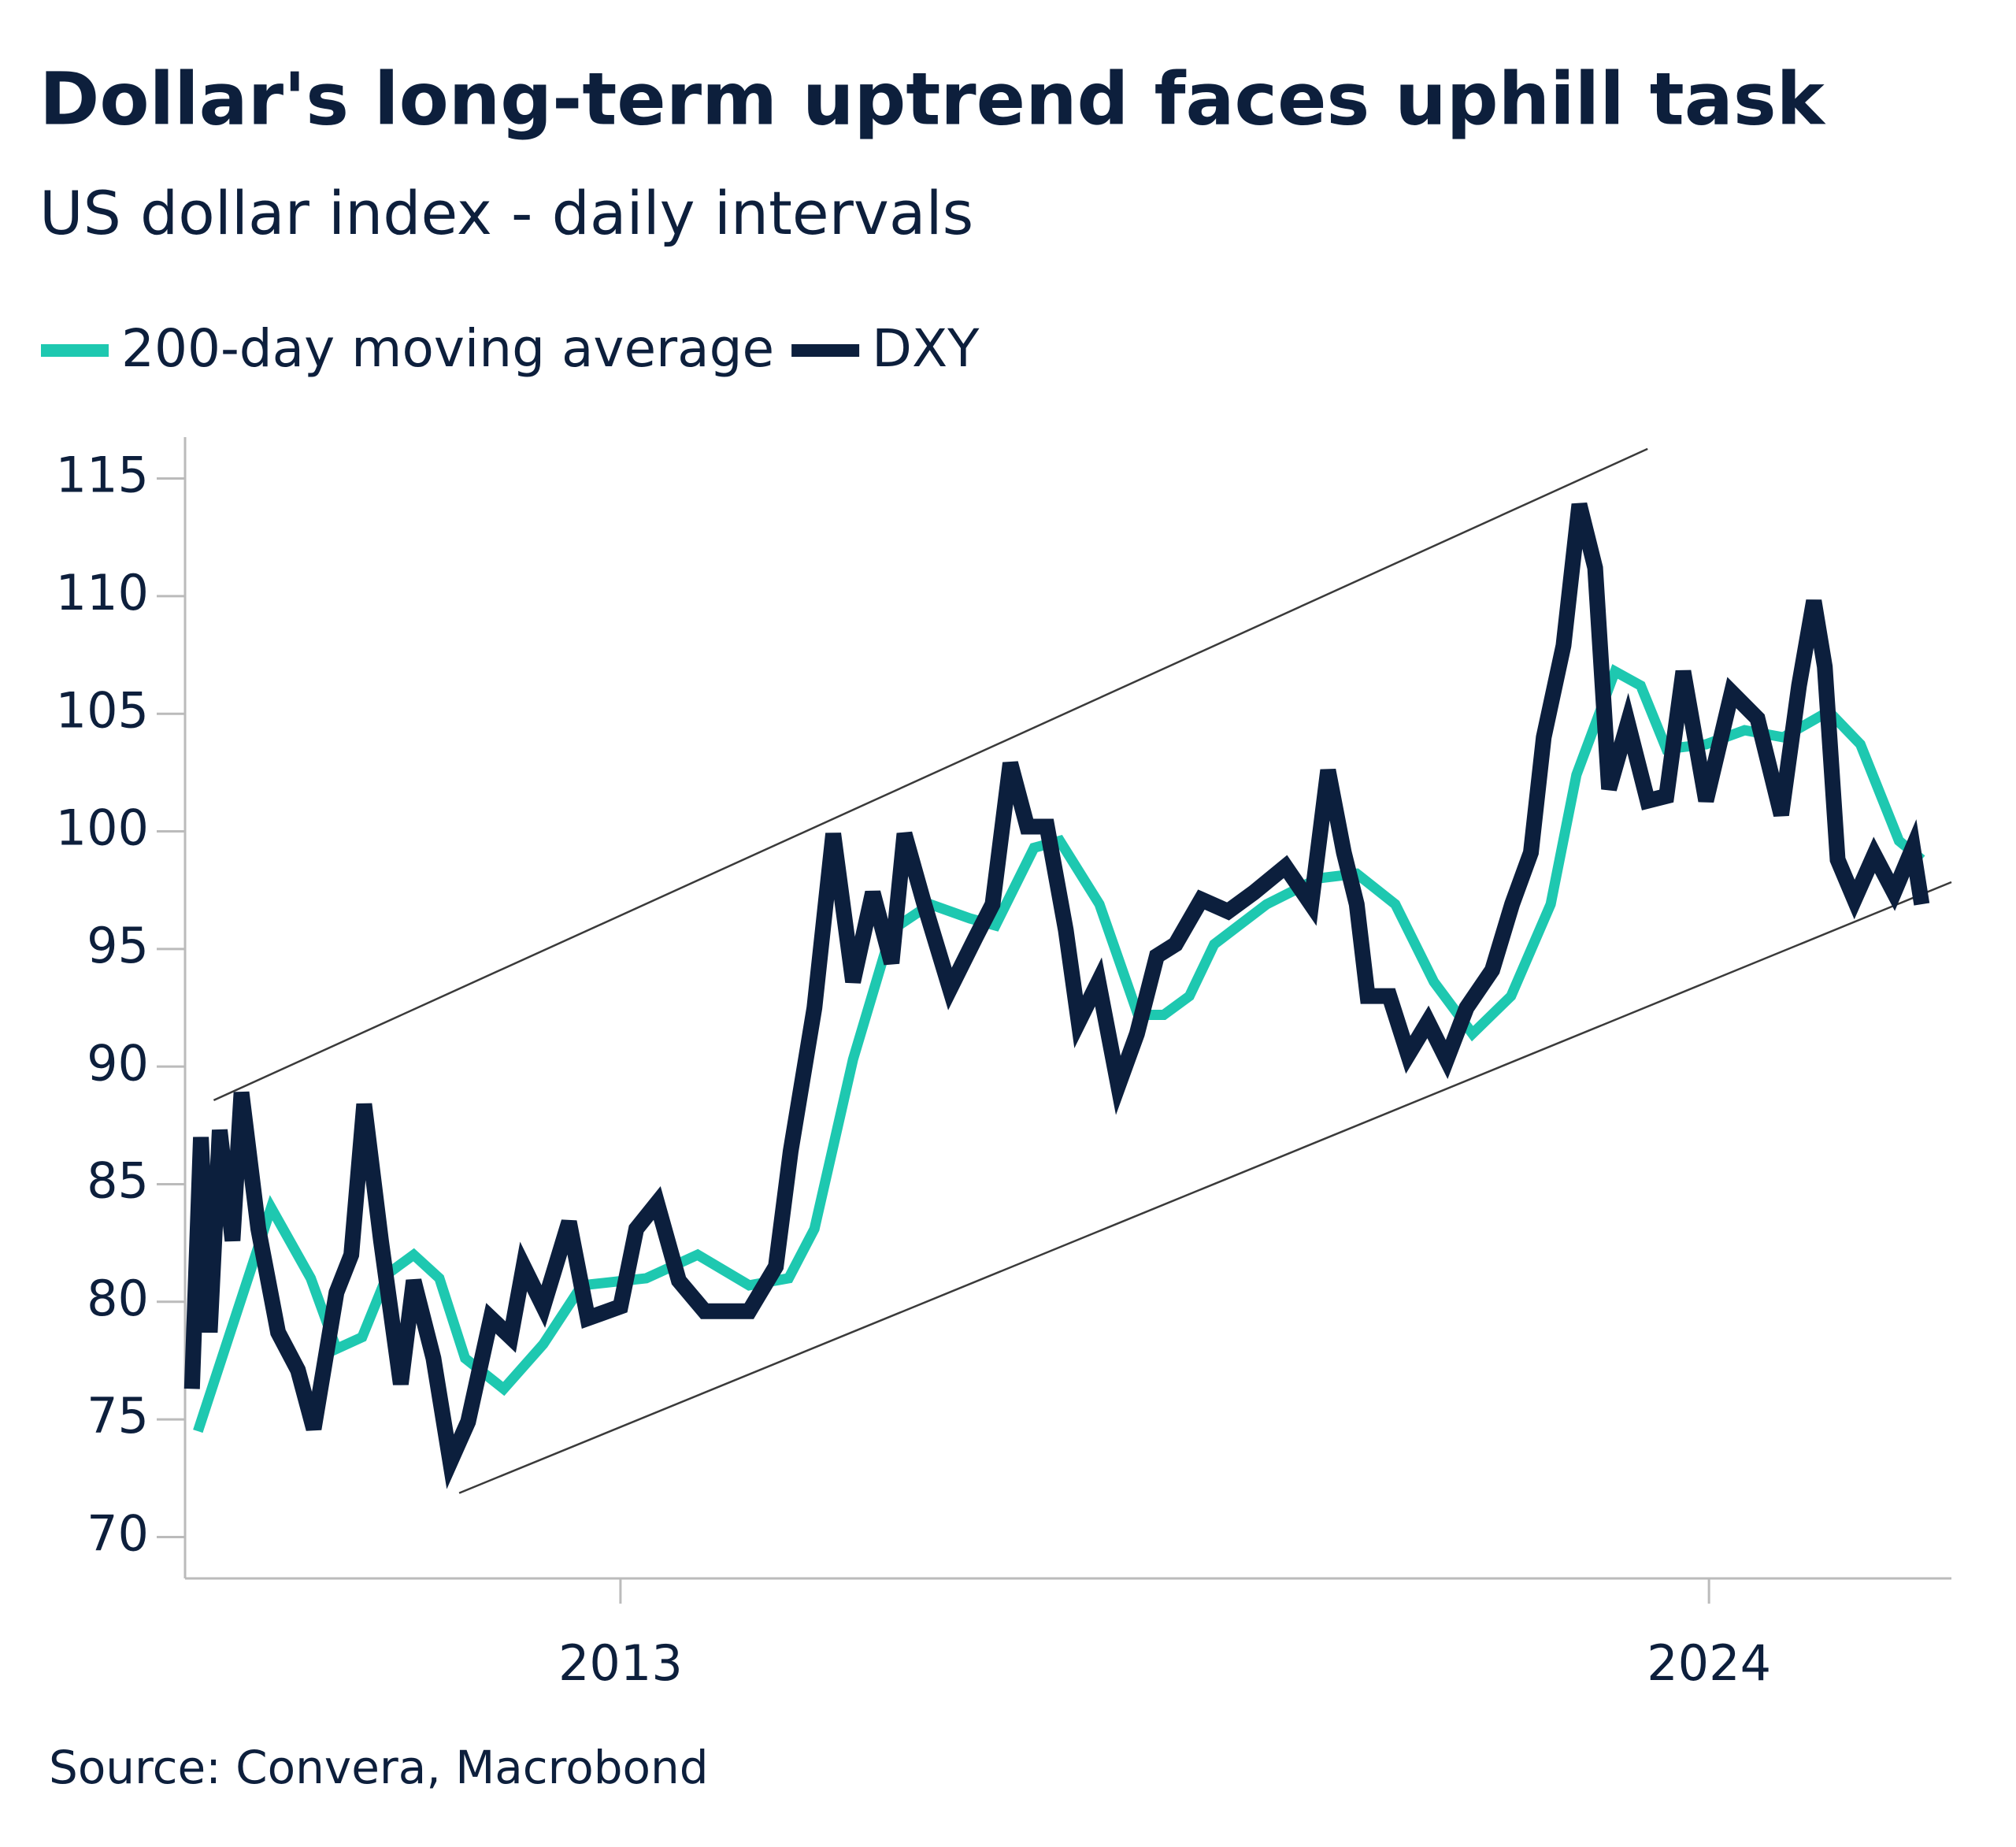  Describe the element at coordinates (379, 1768) in the screenshot. I see `source-note: Source: Convera, Macrobond` at that location.